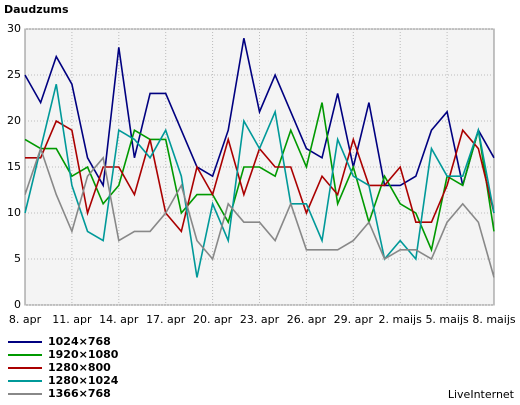 This screenshot has width=520, height=405. Describe the element at coordinates (260, 319) in the screenshot. I see `x-tick-label: 23. apr` at that location.